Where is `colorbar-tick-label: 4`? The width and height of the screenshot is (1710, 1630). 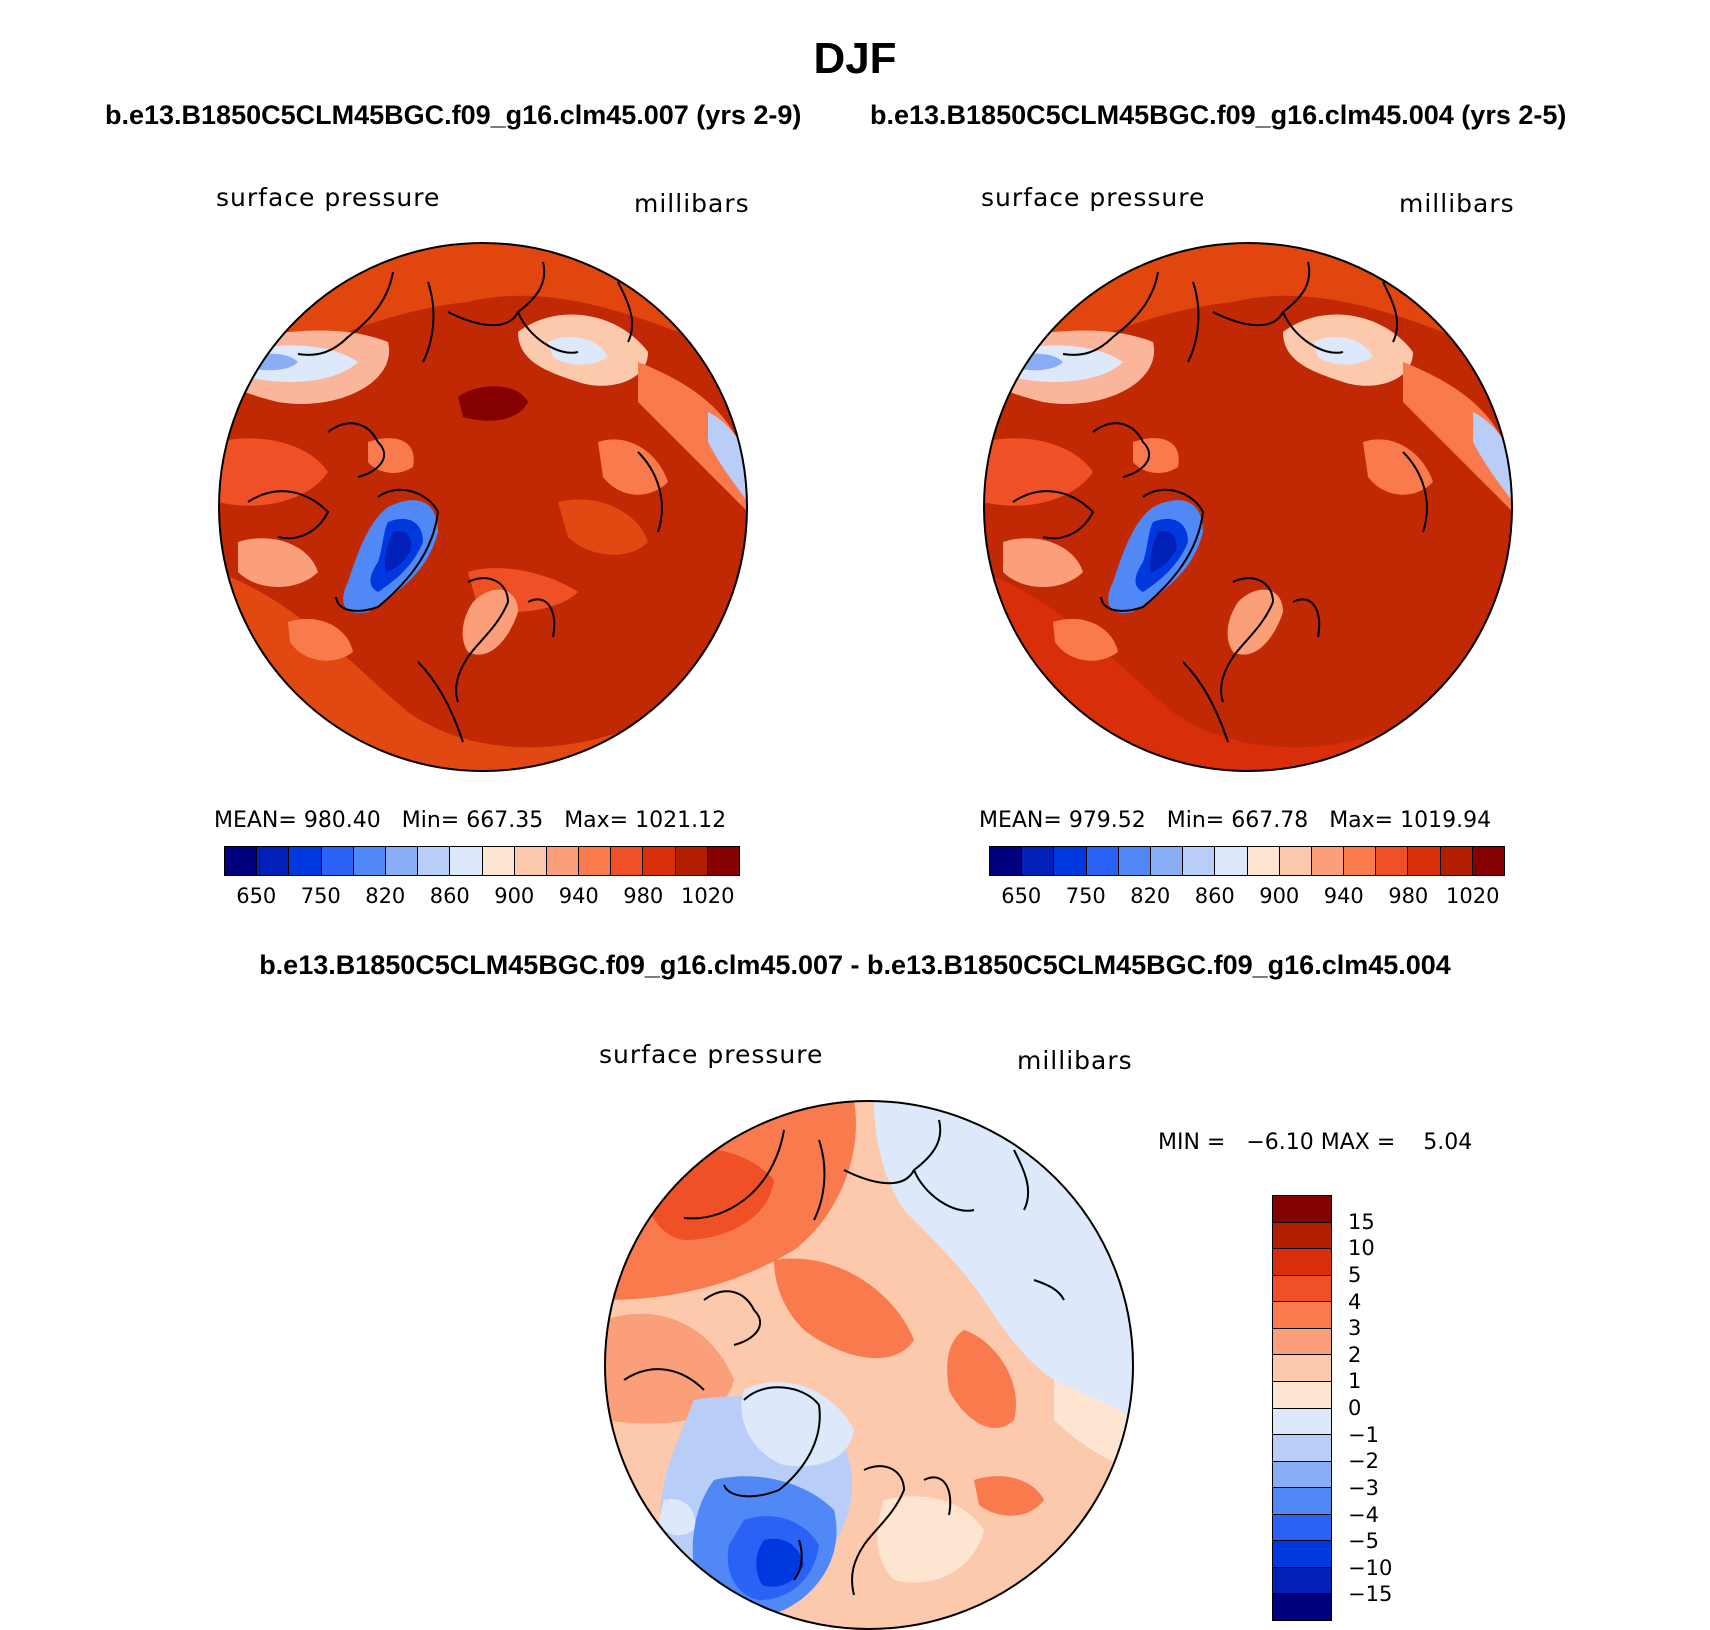 colorbar-tick-label: 4 is located at coordinates (1355, 1301).